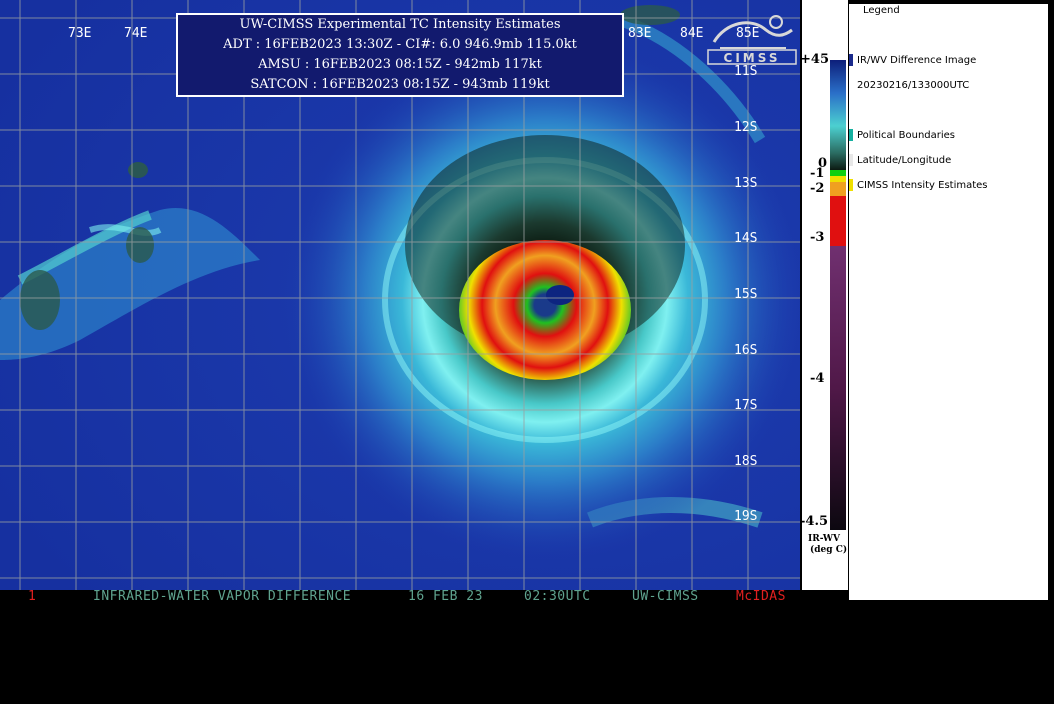  What do you see at coordinates (881, 10) in the screenshot?
I see `legend-title: Legend` at bounding box center [881, 10].